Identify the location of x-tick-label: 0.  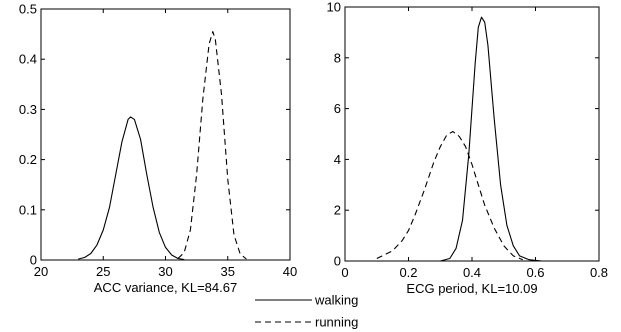
(344, 272).